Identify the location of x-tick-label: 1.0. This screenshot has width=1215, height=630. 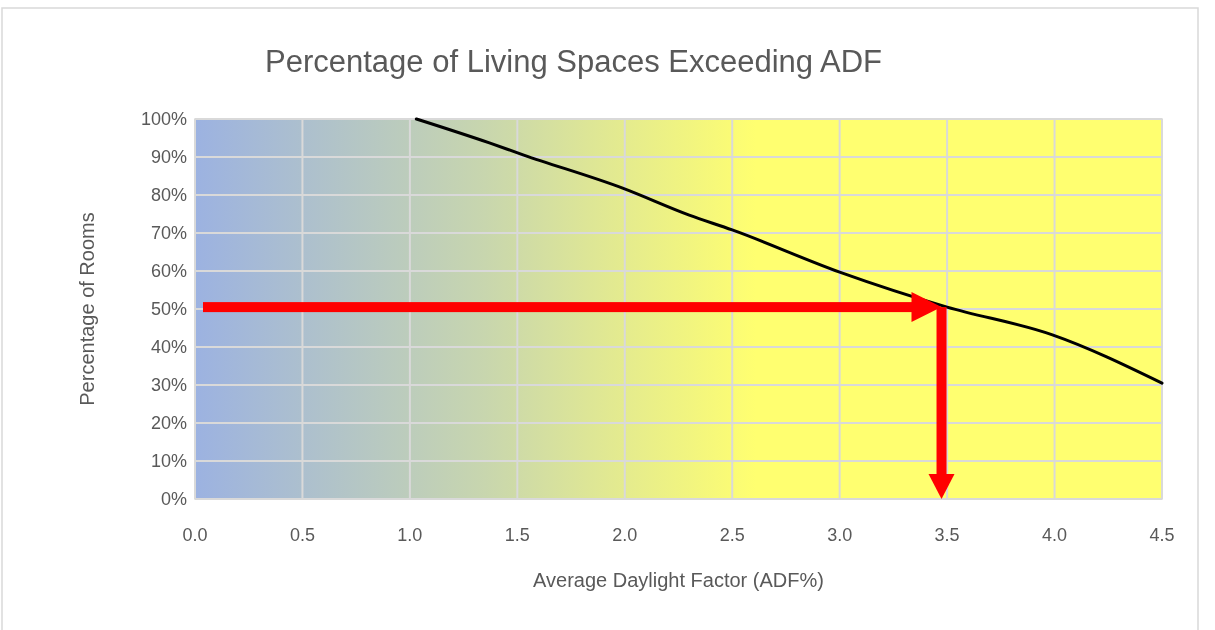
(410, 535).